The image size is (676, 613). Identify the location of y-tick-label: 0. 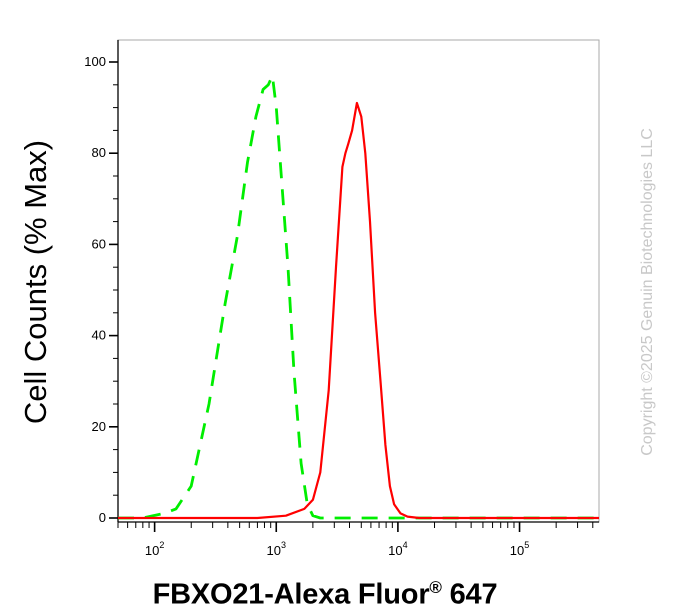
(102, 517).